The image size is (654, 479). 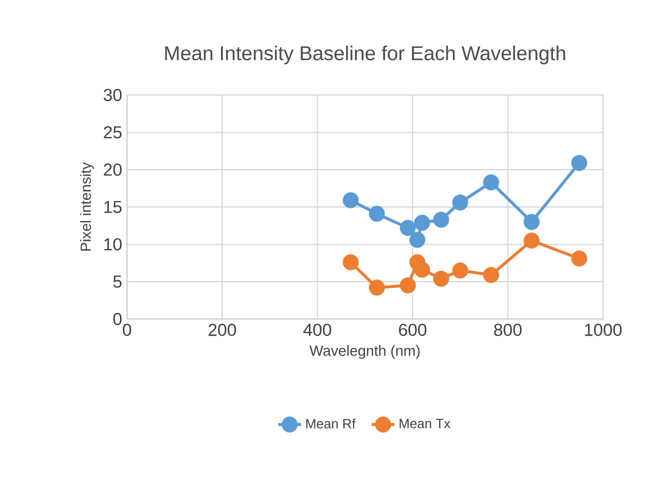 I want to click on chart-title: Mean Intensity Baseline for Each Wavelength, so click(x=365, y=55).